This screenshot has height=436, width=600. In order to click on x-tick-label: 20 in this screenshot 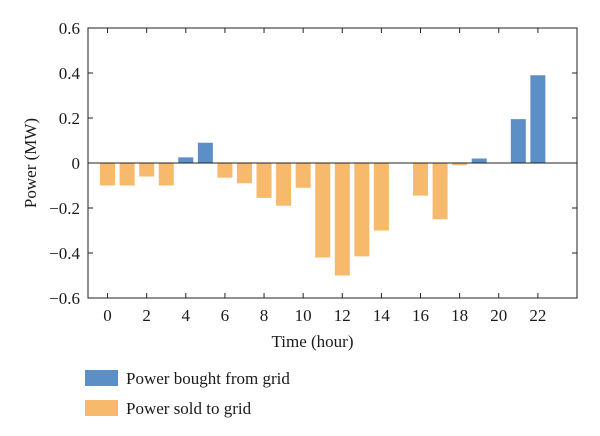, I will do `click(498, 315)`.